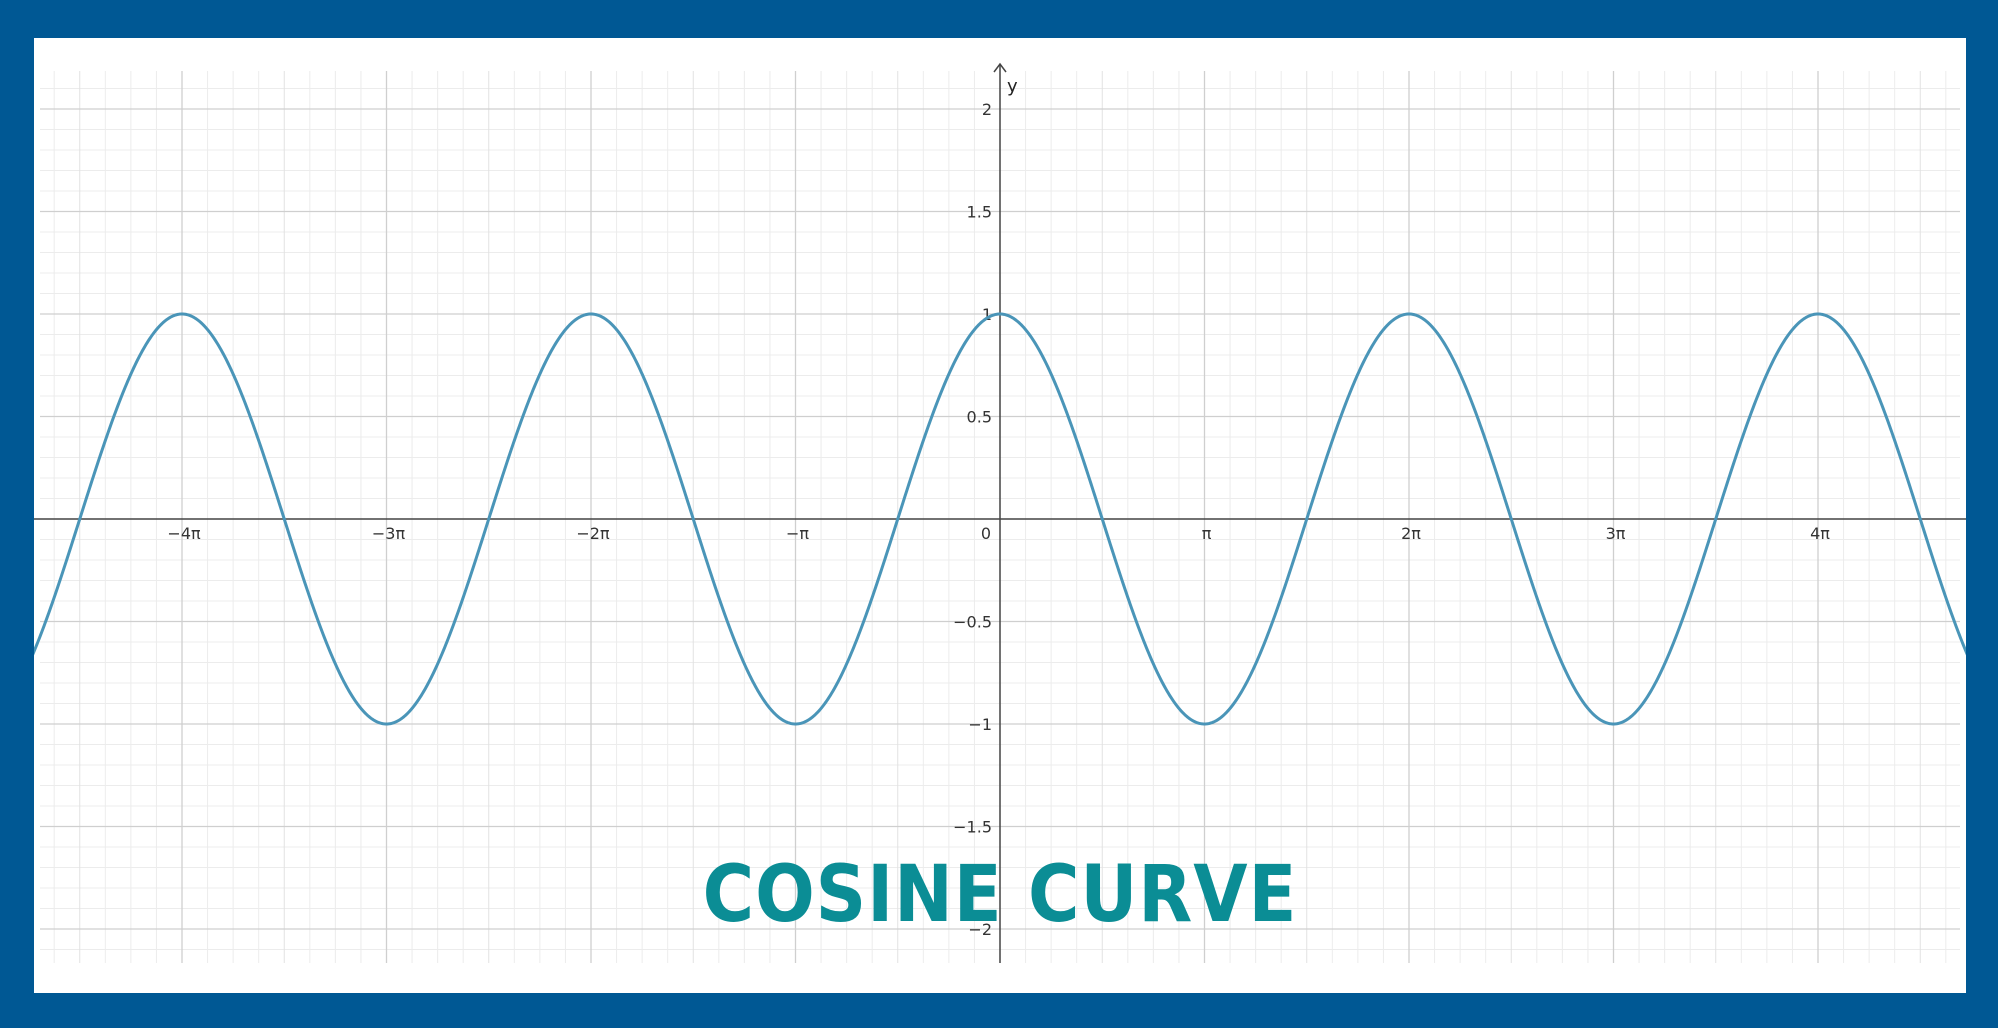  Describe the element at coordinates (1000, 895) in the screenshot. I see `chart-title: COSINE CURVE` at that location.